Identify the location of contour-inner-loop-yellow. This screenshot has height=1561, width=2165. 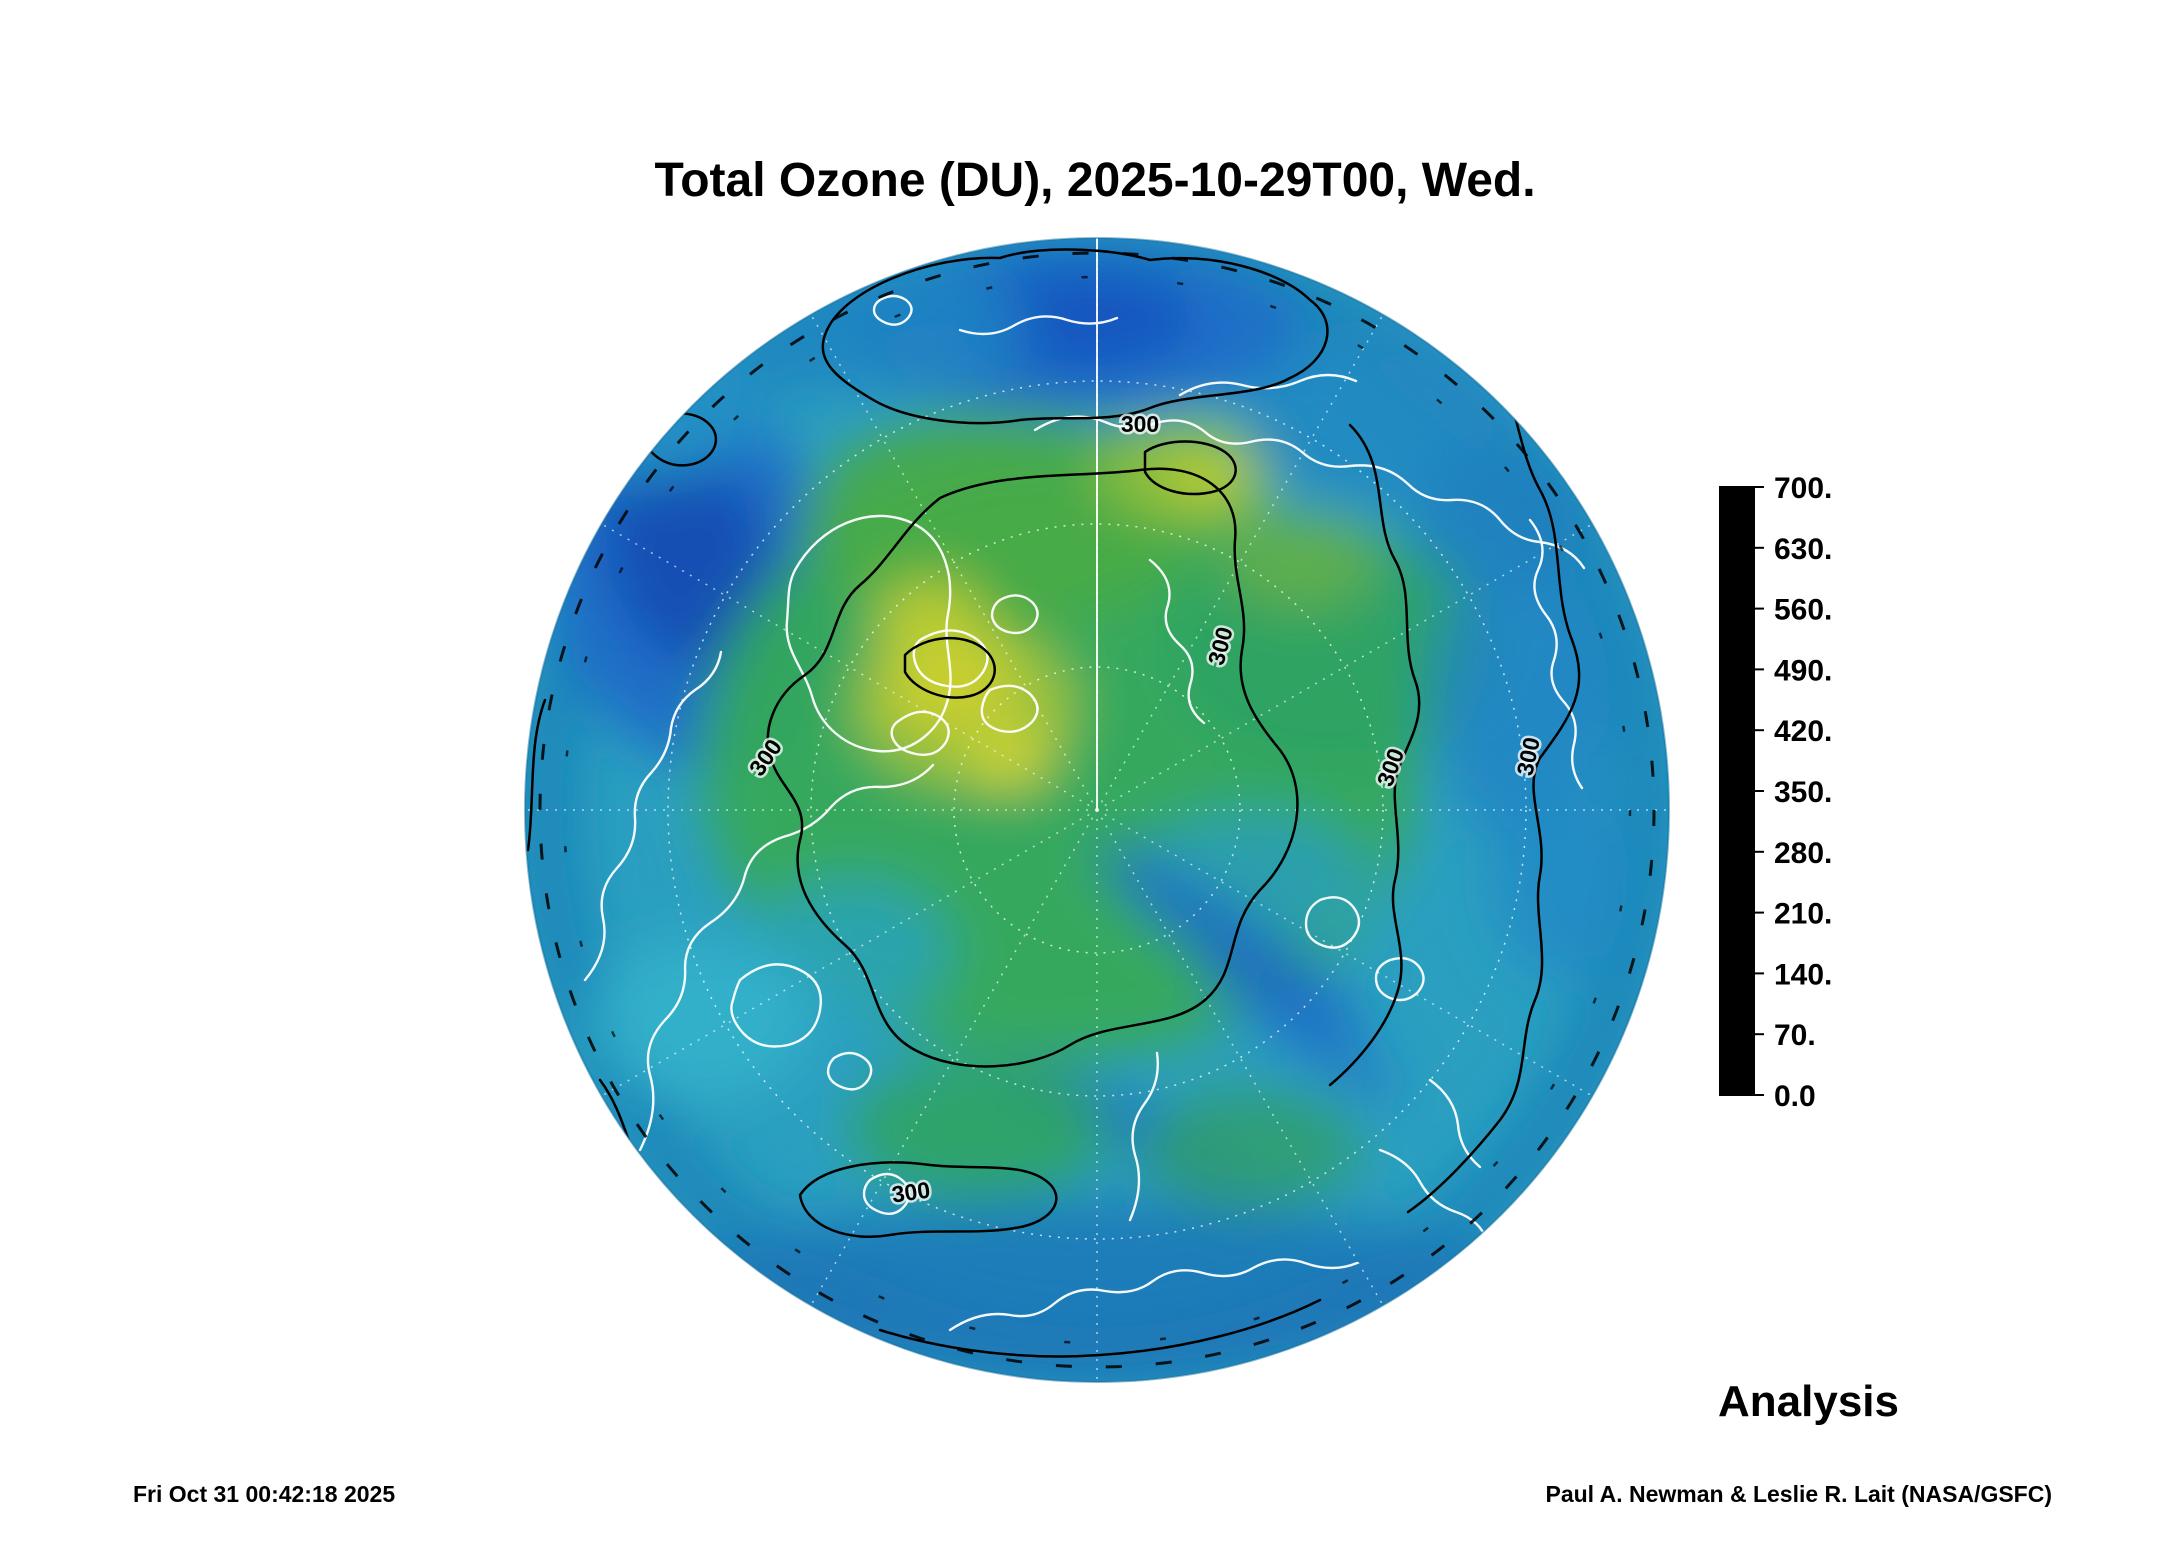
(949, 667).